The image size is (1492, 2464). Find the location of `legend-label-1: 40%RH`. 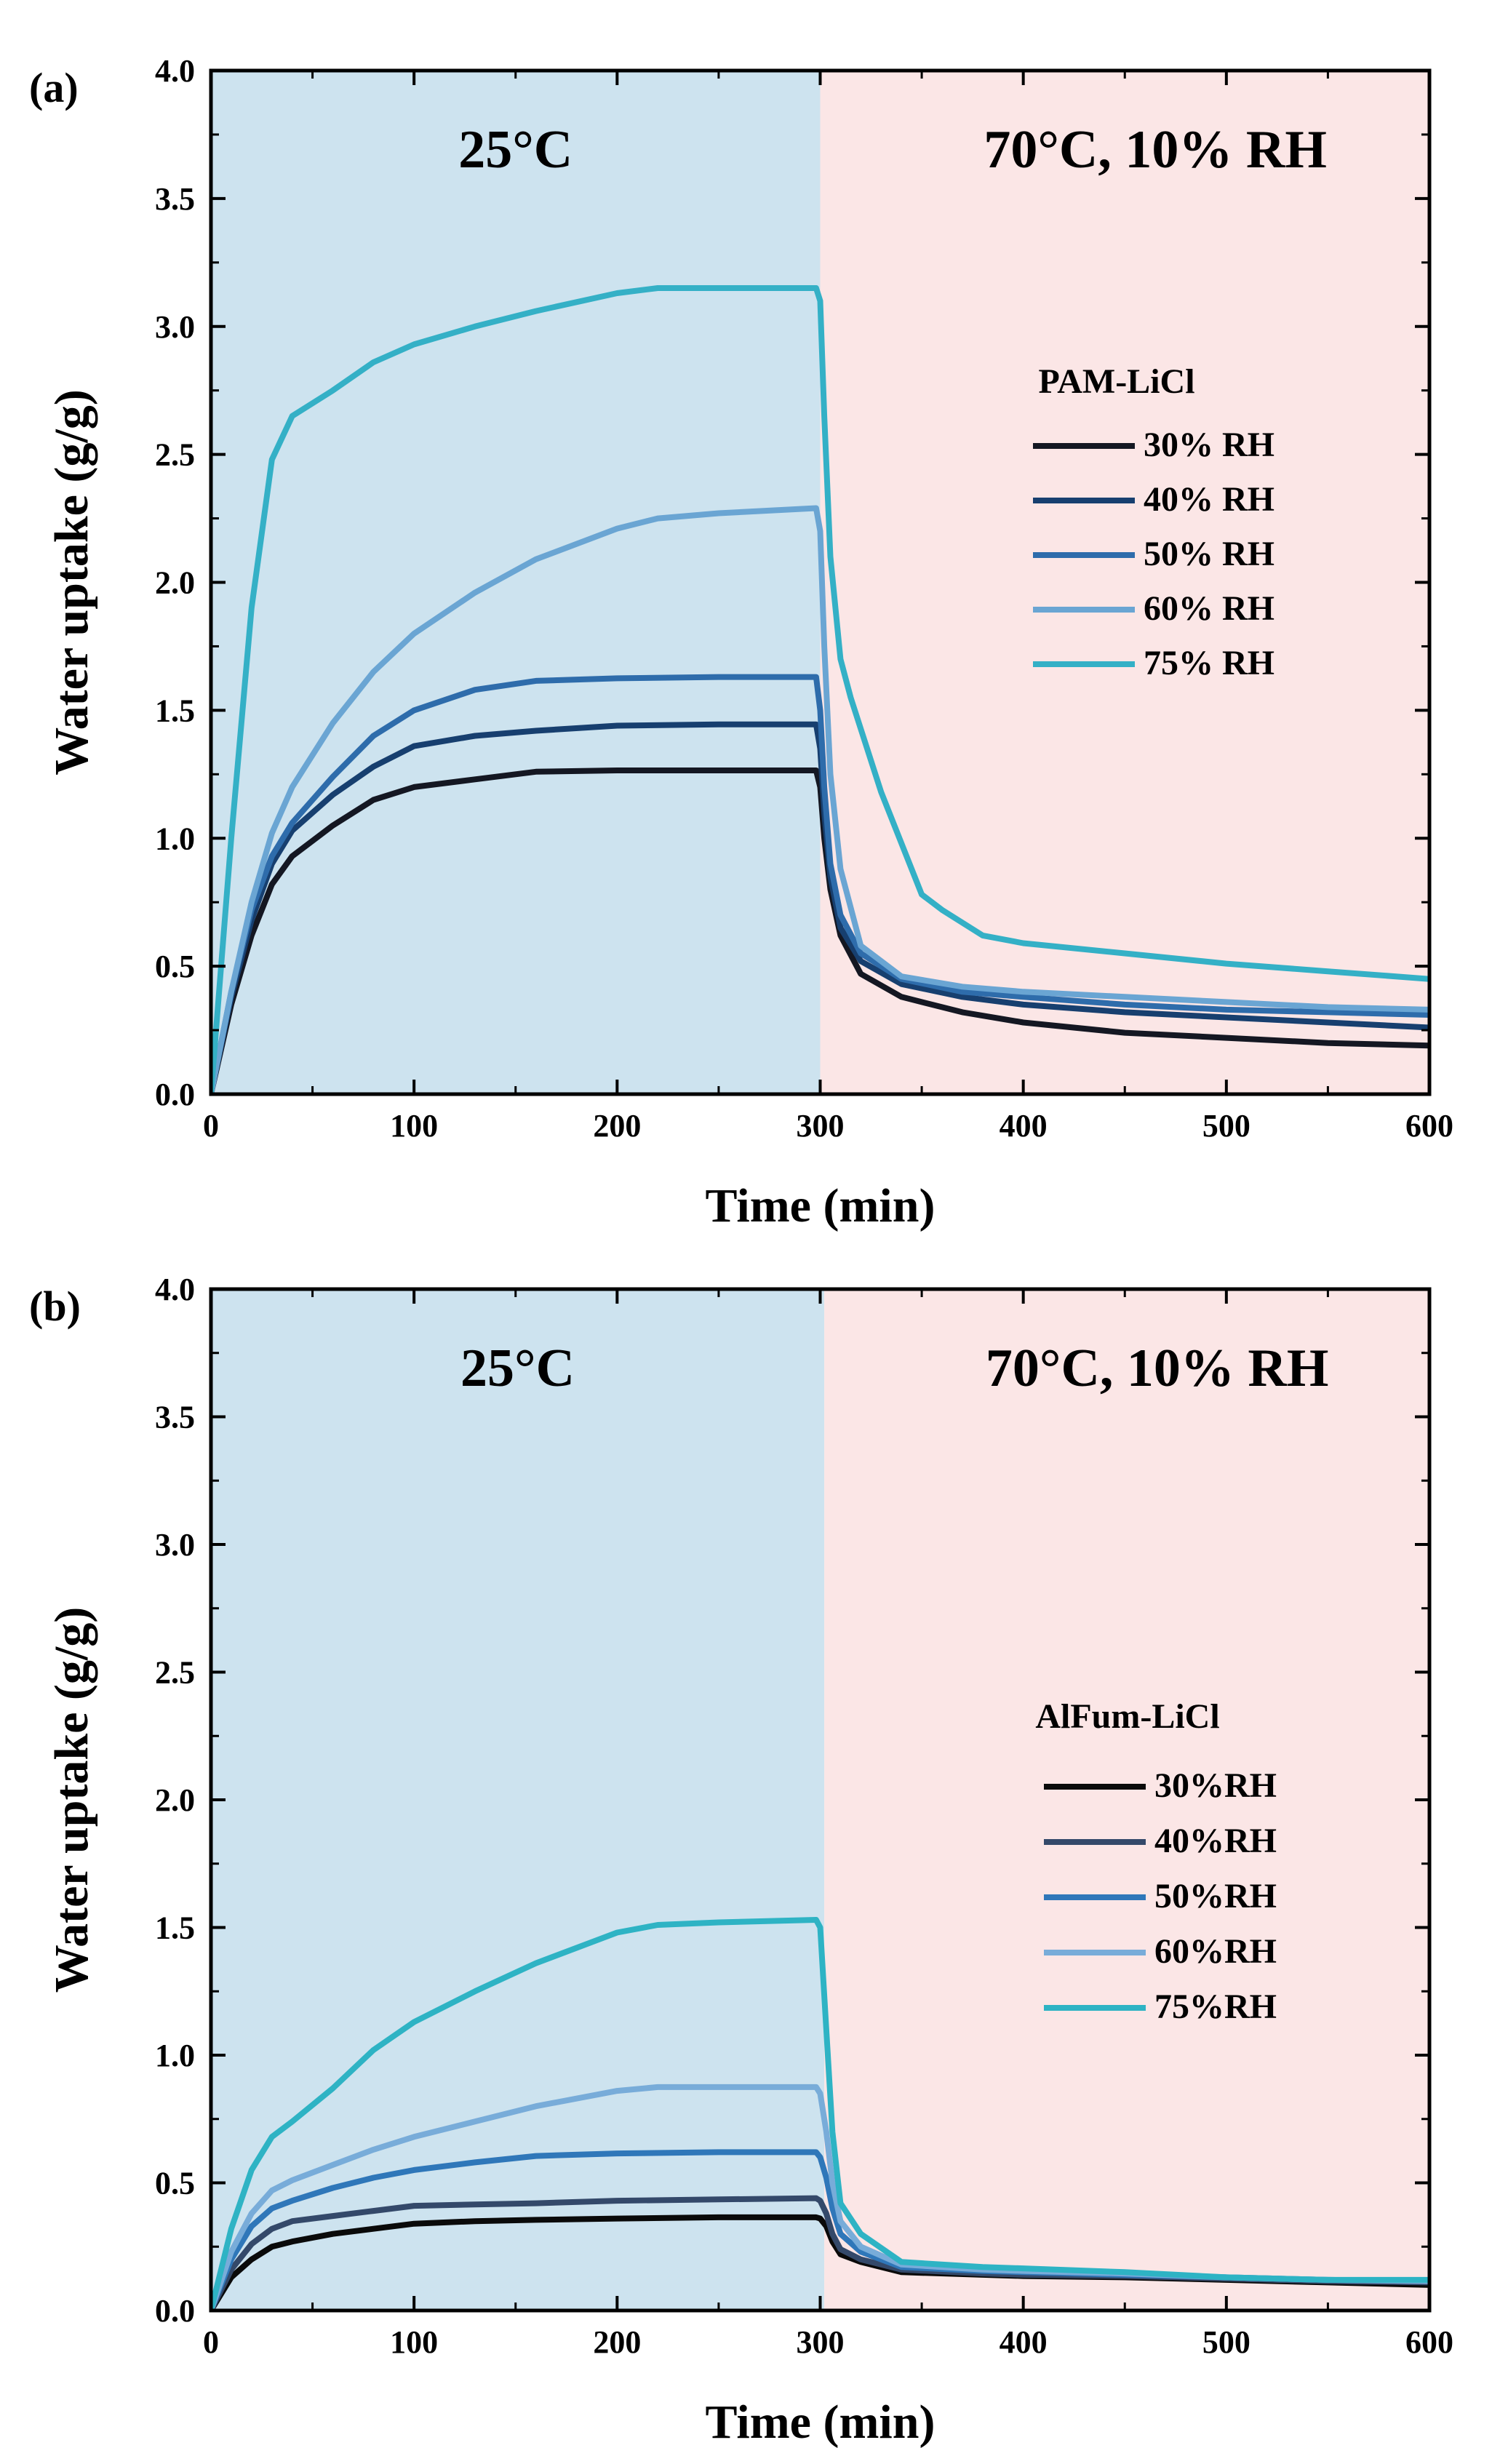

legend-label-1: 40%RH is located at coordinates (1215, 1841).